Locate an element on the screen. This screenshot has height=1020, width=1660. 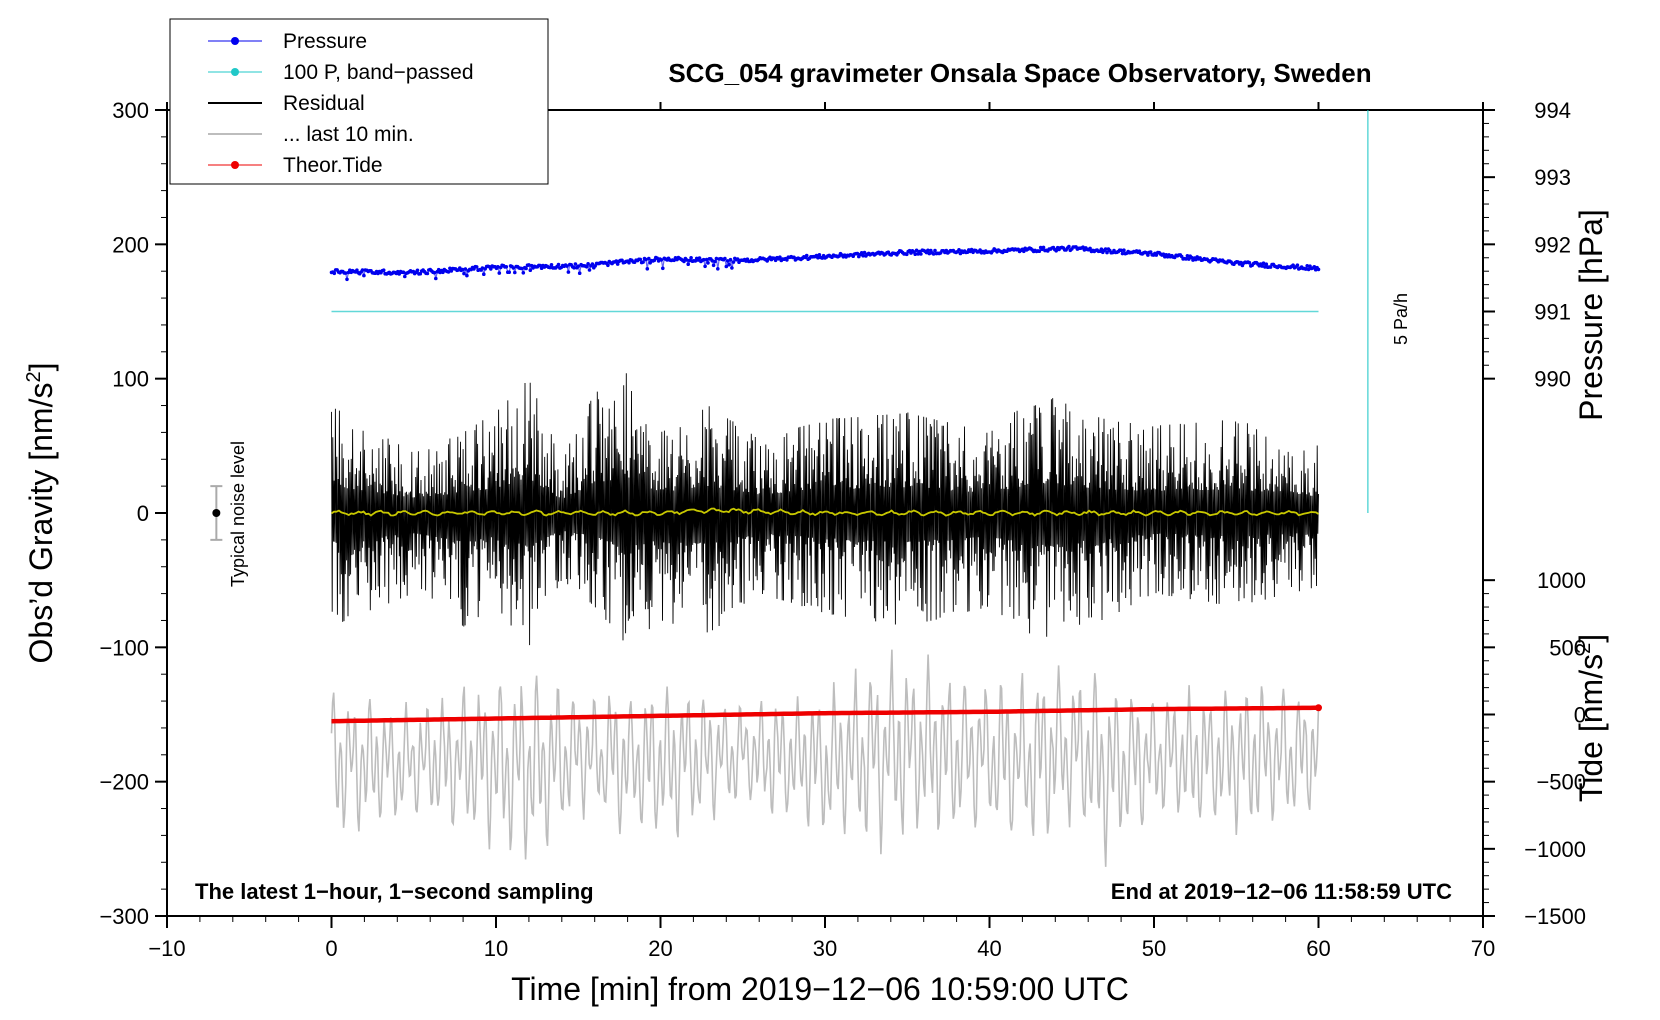
y-axis-tide: −1500 −1000 −500 0 500 1000 is located at coordinates (1534, 748).